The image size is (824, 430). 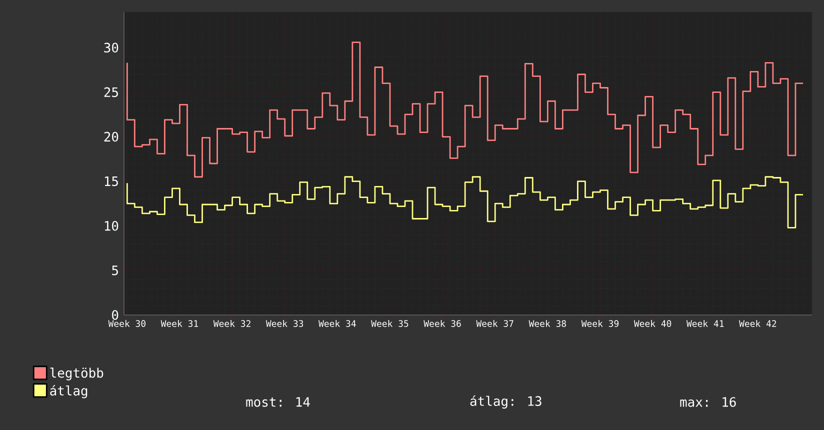 I want to click on y-tick-label: 20, so click(x=111, y=137).